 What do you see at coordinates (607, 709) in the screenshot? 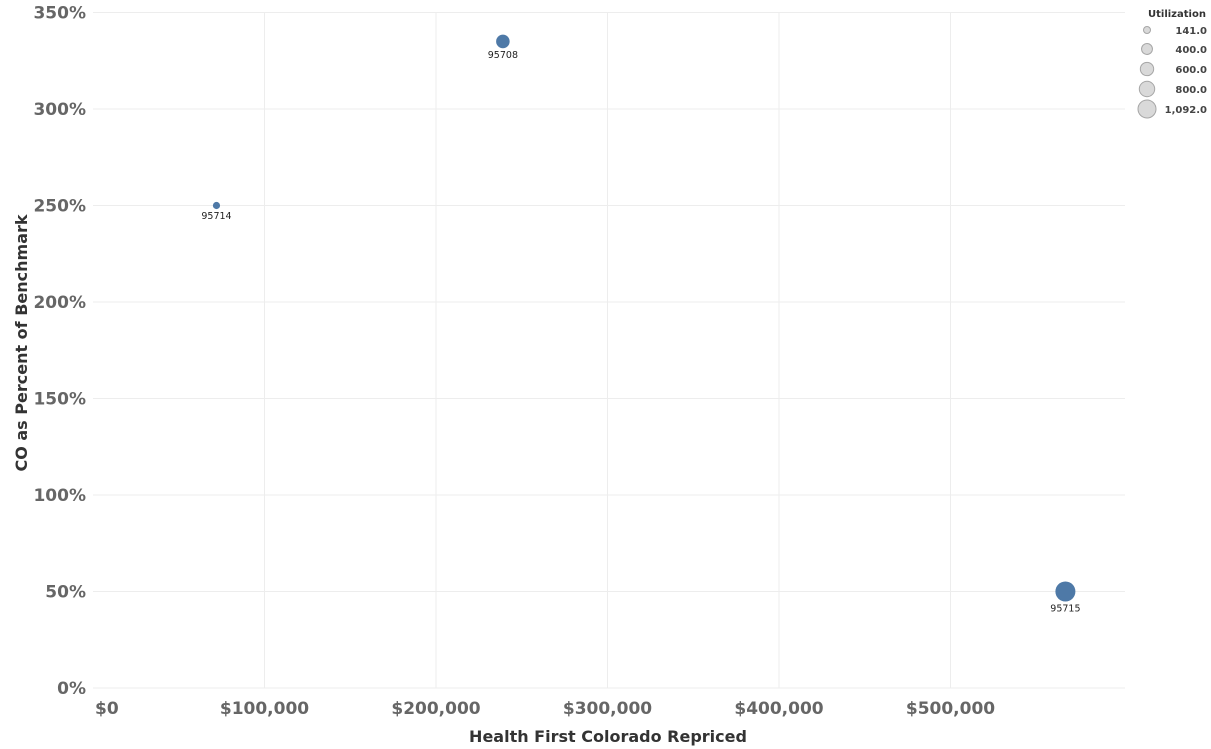
I see `x-tick-label: $300,000` at bounding box center [607, 709].